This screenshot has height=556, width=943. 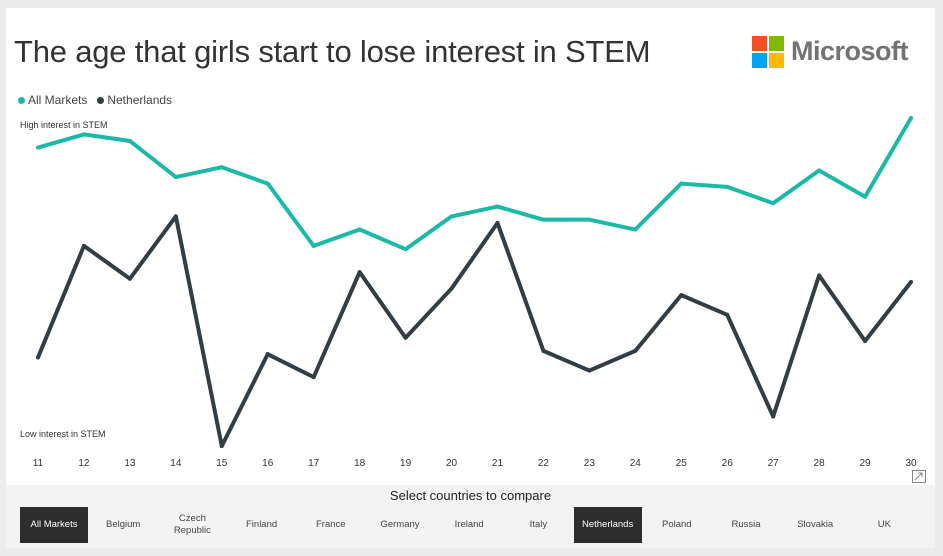 I want to click on country-button-netherlands: Netherlands, so click(x=607, y=525).